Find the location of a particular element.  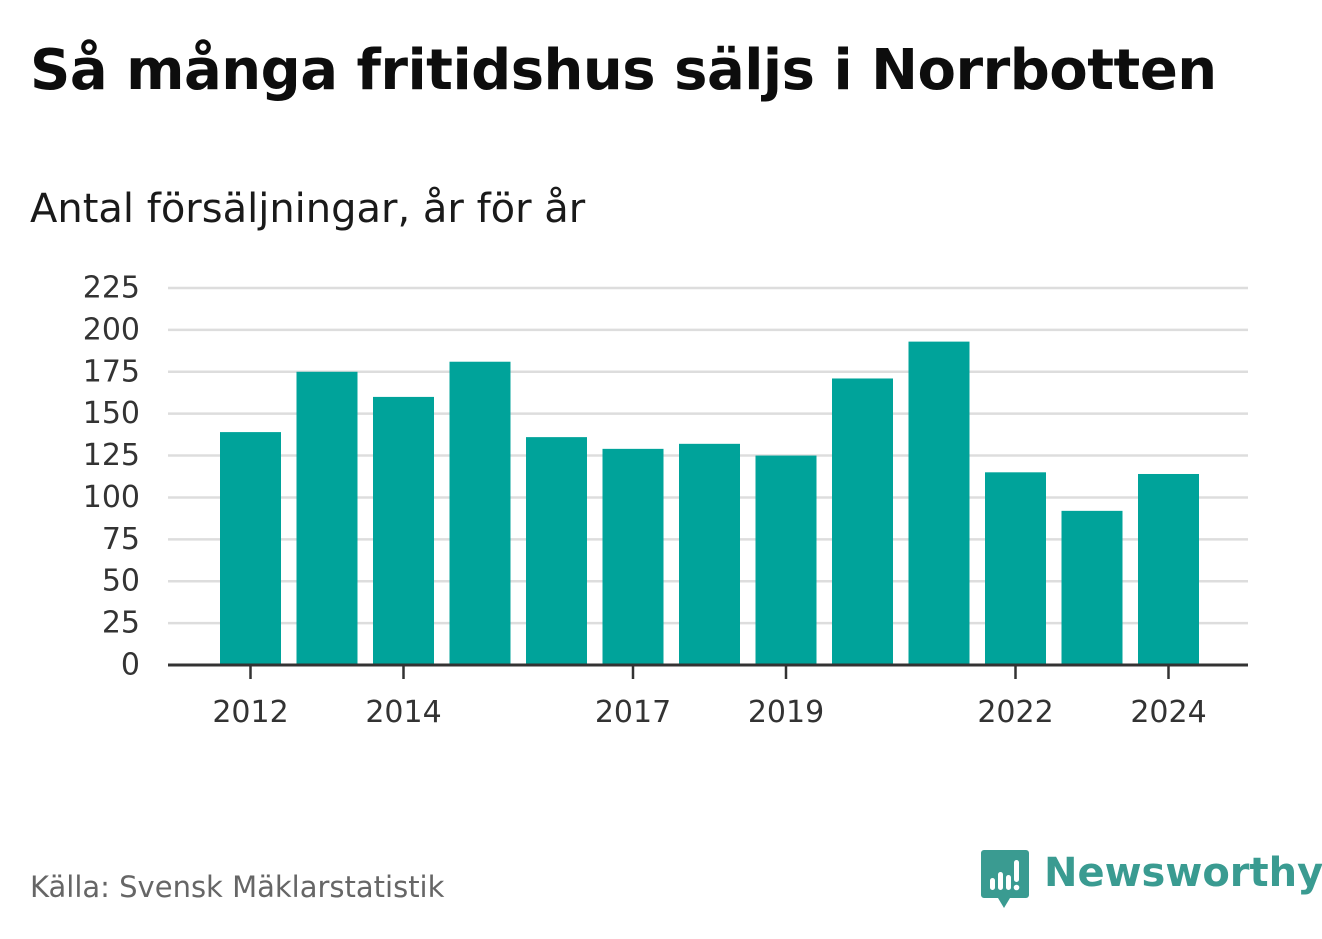

x-tick-label: 2017 is located at coordinates (633, 712).